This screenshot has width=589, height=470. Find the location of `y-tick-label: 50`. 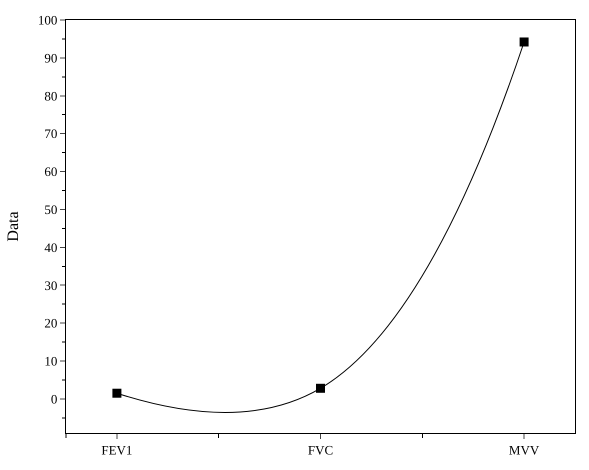

y-tick-label: 50 is located at coordinates (51, 209).